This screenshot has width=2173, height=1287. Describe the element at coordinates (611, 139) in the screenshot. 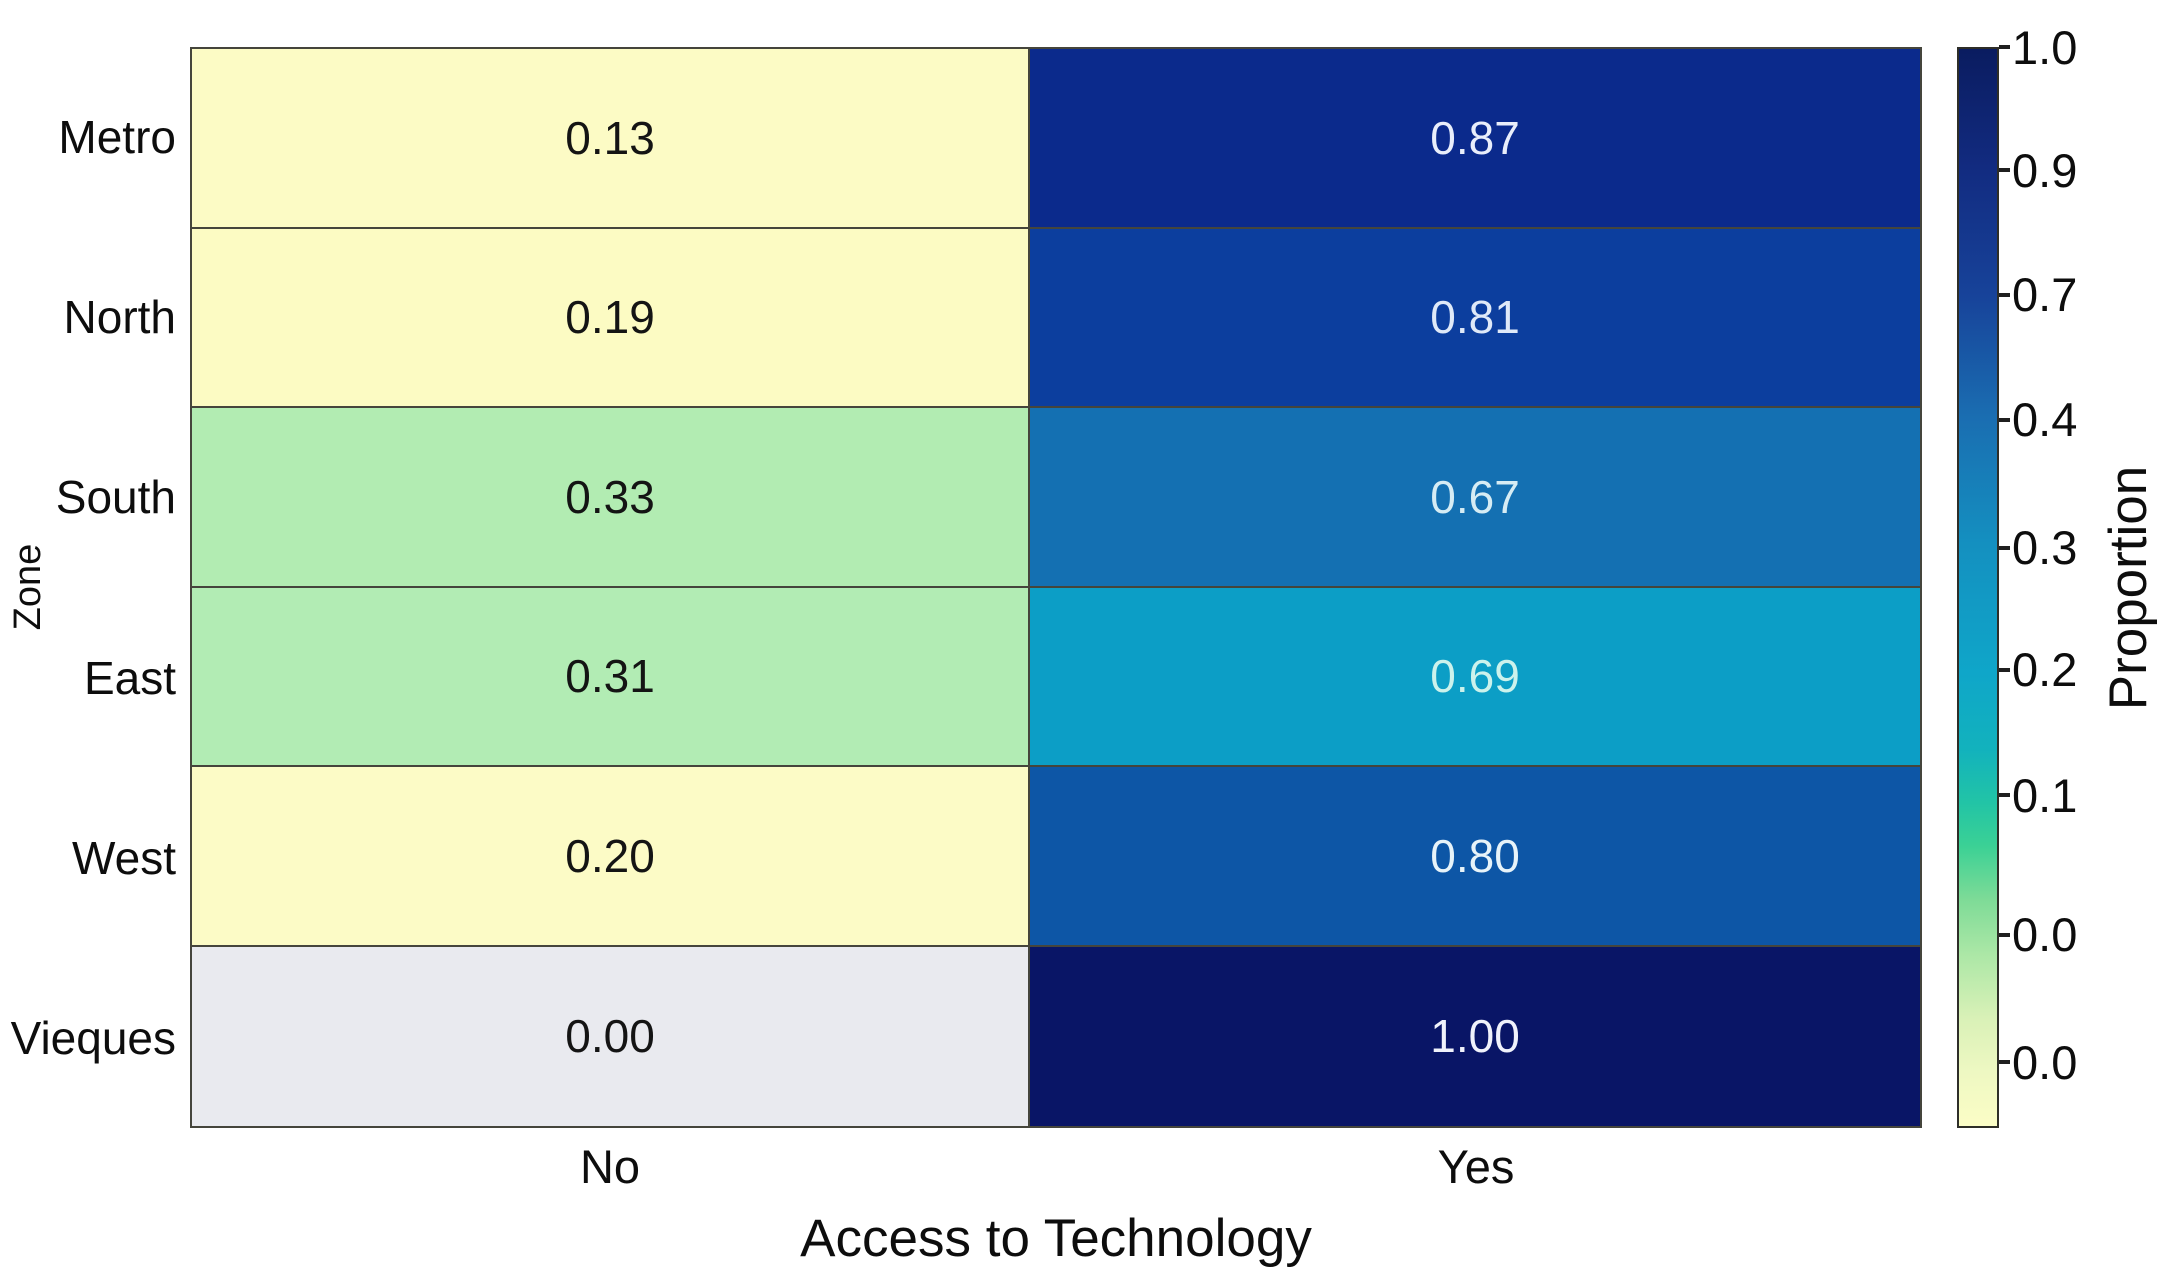

I see `cell-metro-no: 0.13` at that location.